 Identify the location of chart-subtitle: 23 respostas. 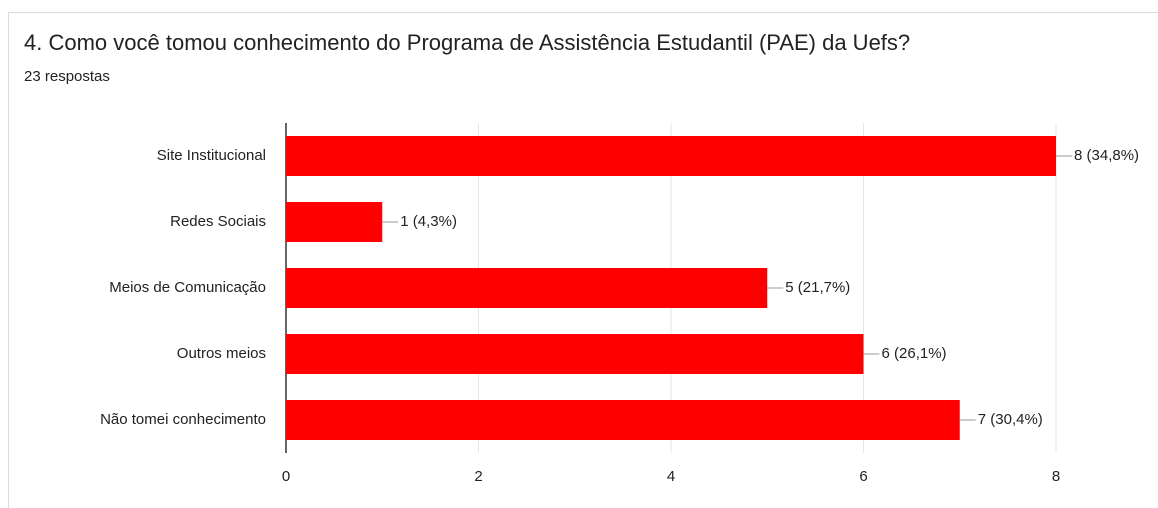
(67, 76).